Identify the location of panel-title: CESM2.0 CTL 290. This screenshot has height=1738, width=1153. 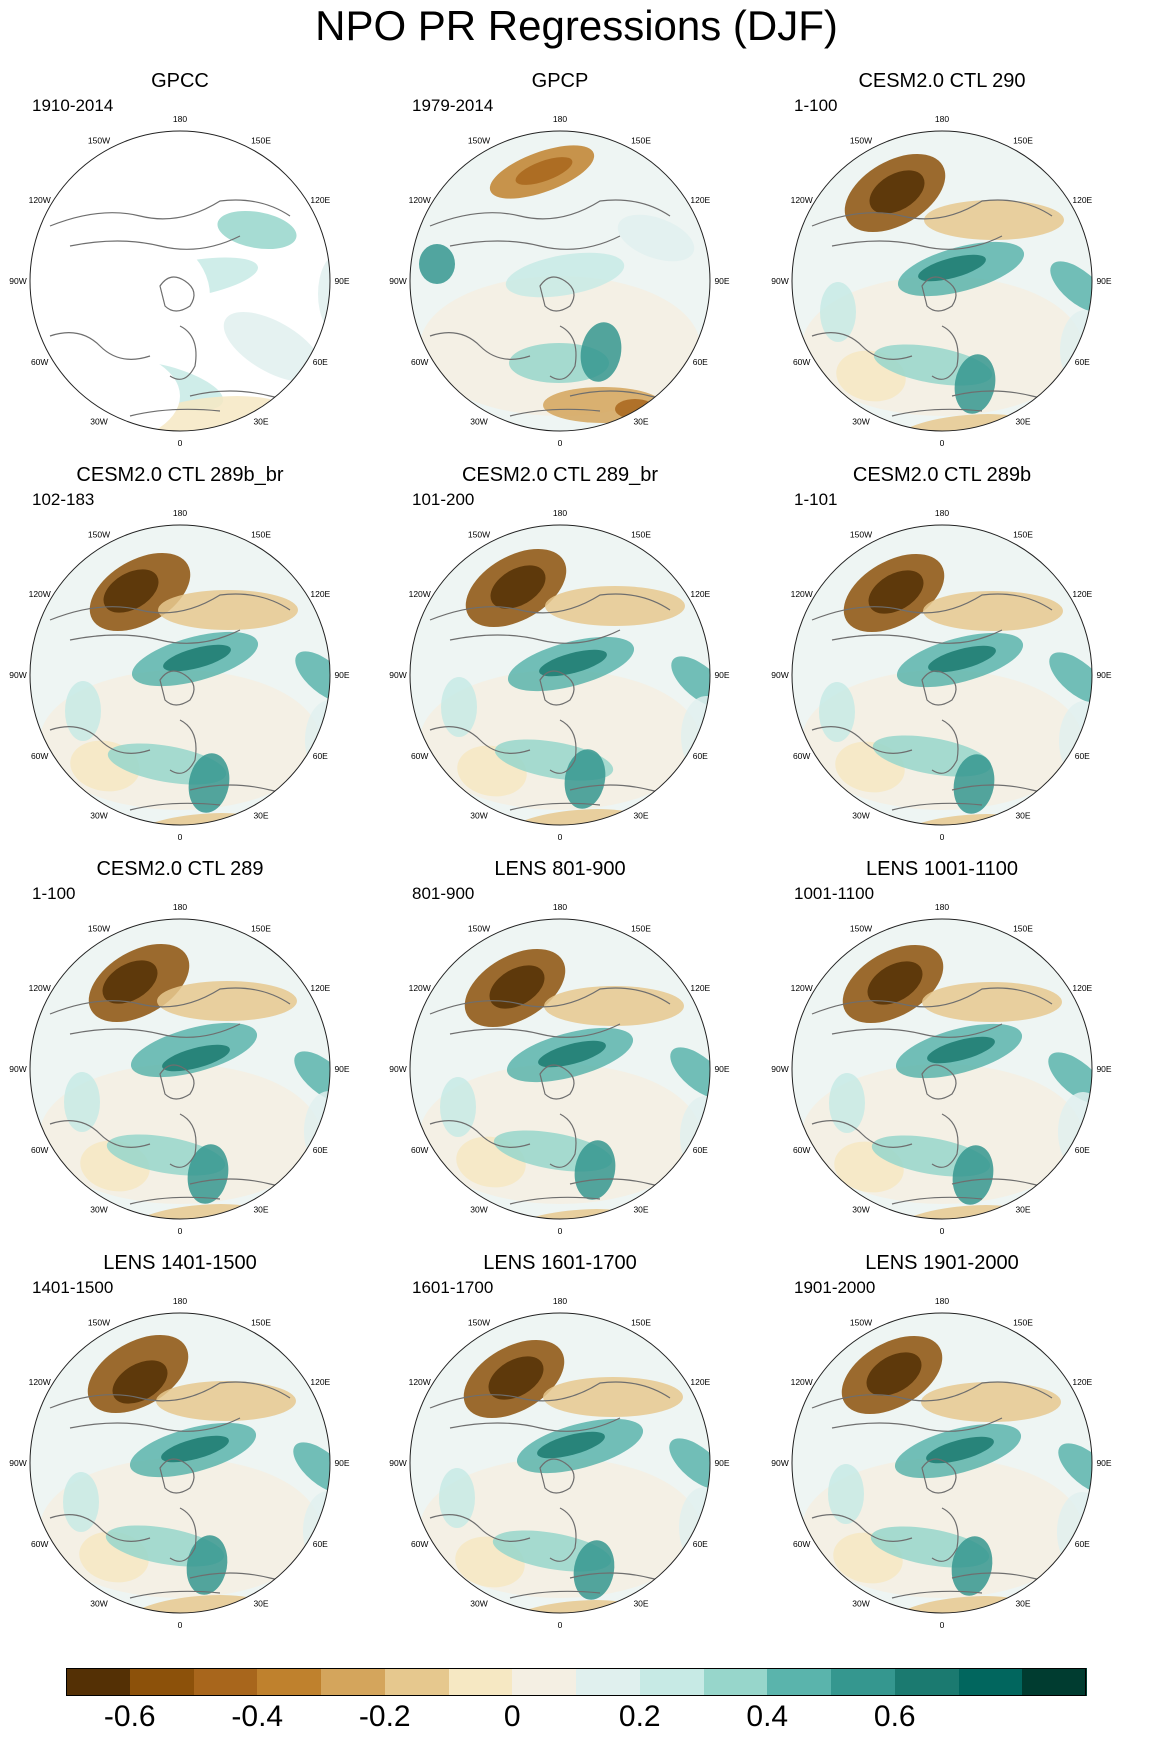
(942, 81).